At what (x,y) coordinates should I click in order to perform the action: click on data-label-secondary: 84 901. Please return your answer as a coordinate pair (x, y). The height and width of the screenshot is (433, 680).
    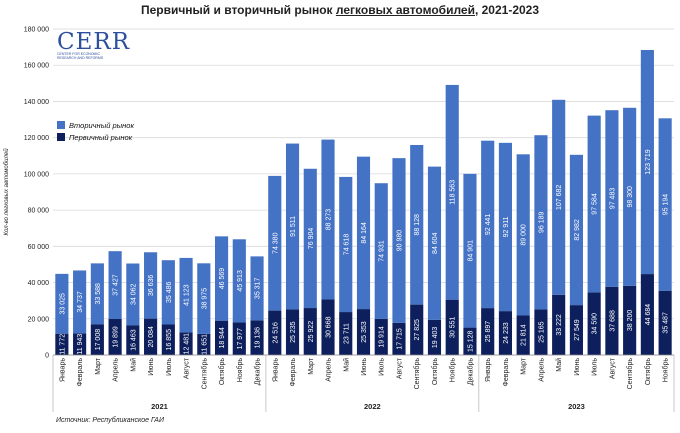
    Looking at the image, I should click on (470, 251).